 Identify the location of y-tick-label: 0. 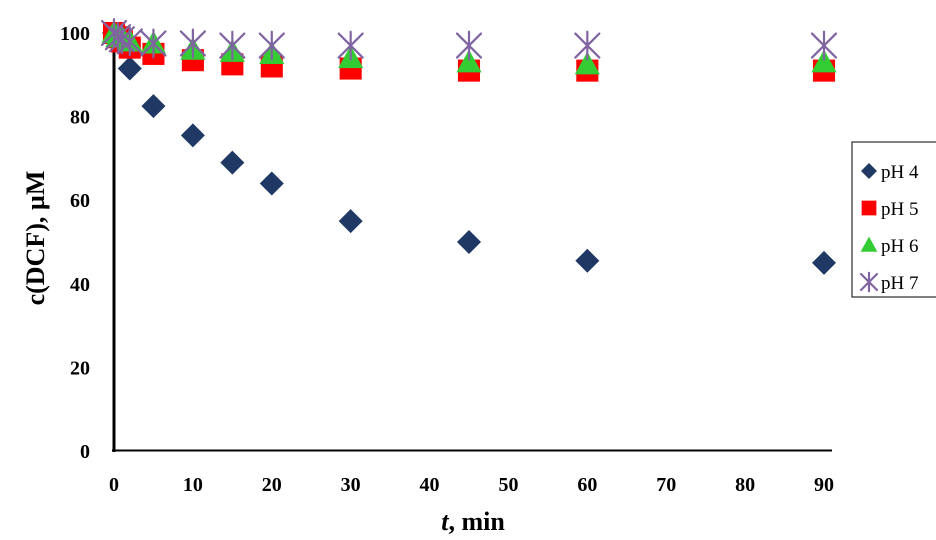
(85, 452).